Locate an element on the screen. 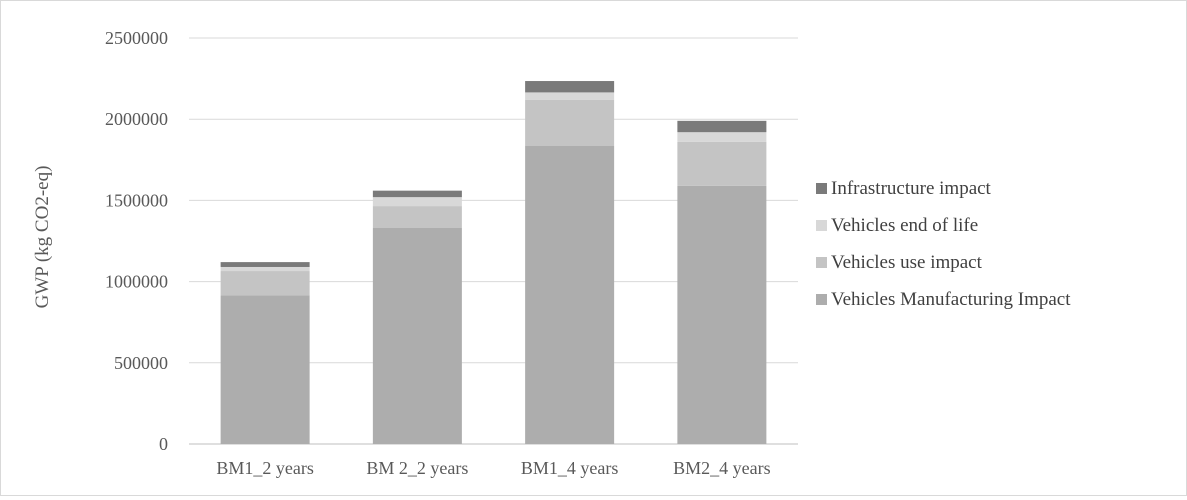  y-tick-label: 1000000 is located at coordinates (136, 282).